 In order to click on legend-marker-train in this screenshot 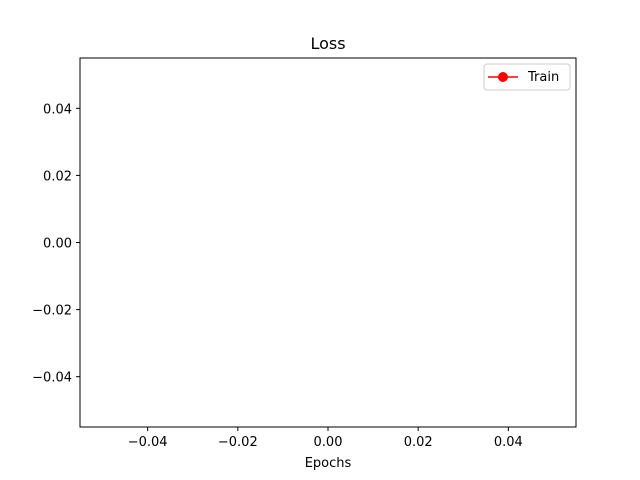, I will do `click(503, 77)`.